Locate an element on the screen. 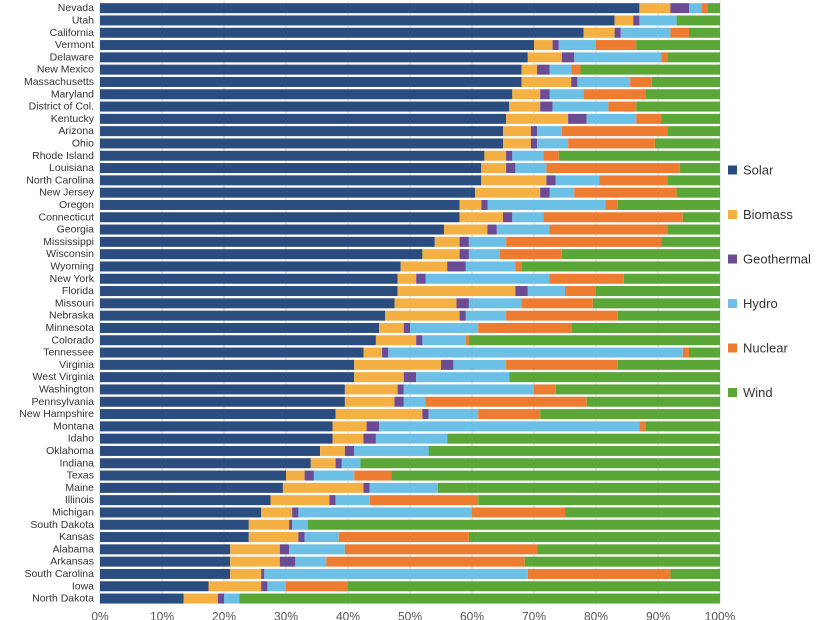 The image size is (826, 620). category-label: Texas is located at coordinates (80, 476).